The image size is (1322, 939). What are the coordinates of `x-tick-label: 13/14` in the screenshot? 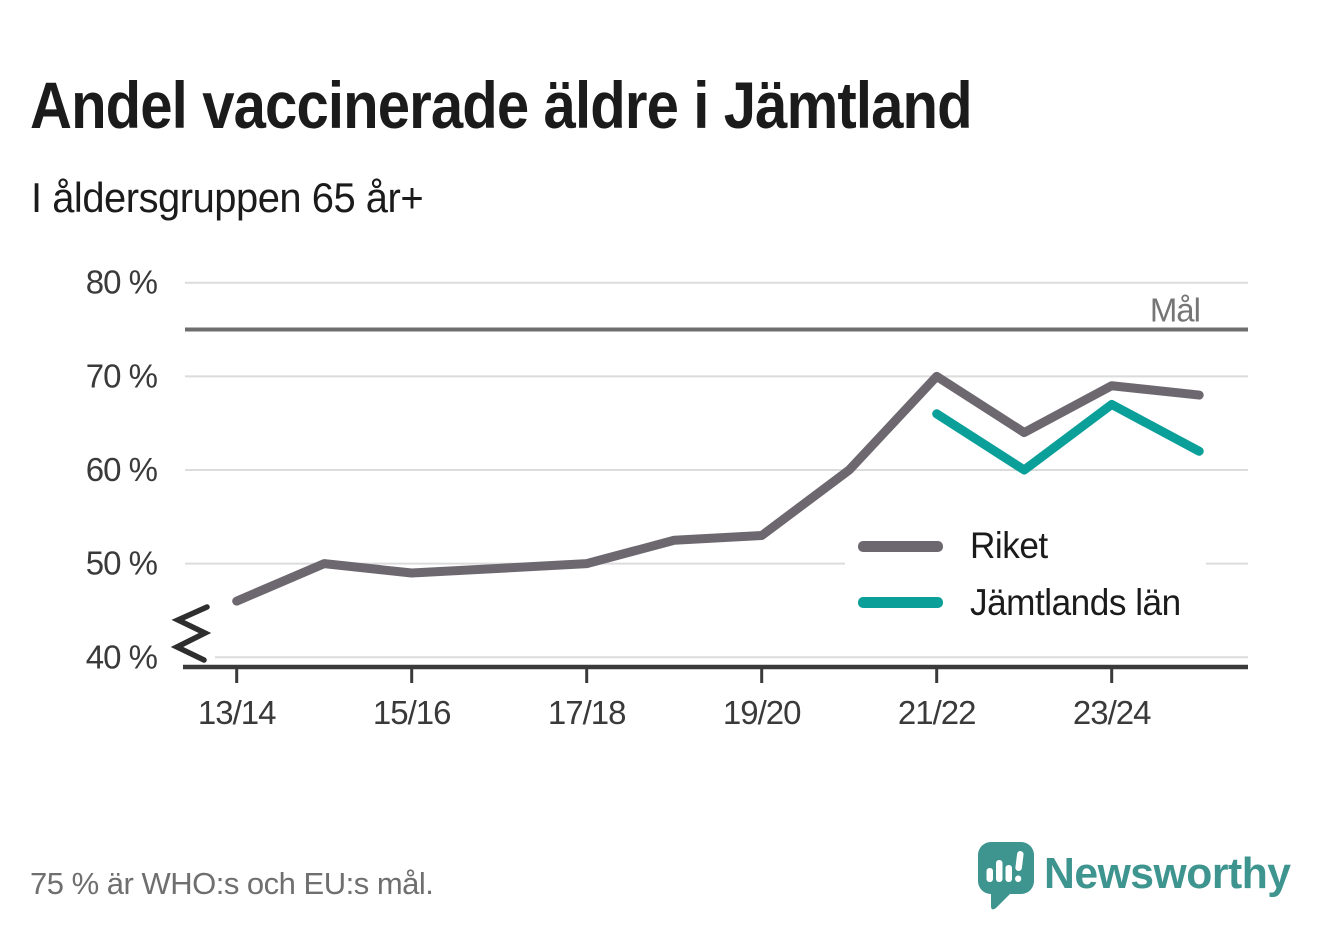 It's located at (237, 712).